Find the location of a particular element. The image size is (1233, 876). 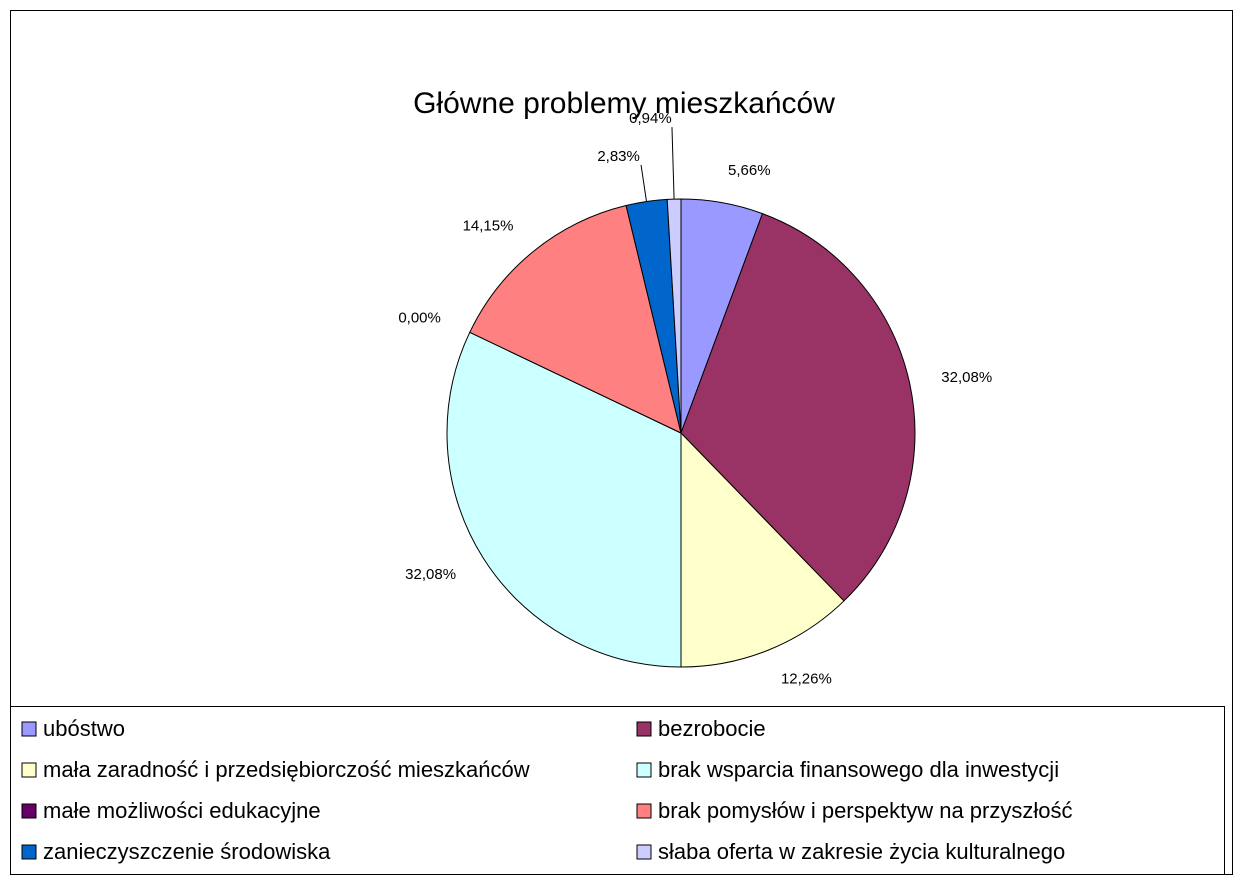

data-label: 0,00% is located at coordinates (419, 318).